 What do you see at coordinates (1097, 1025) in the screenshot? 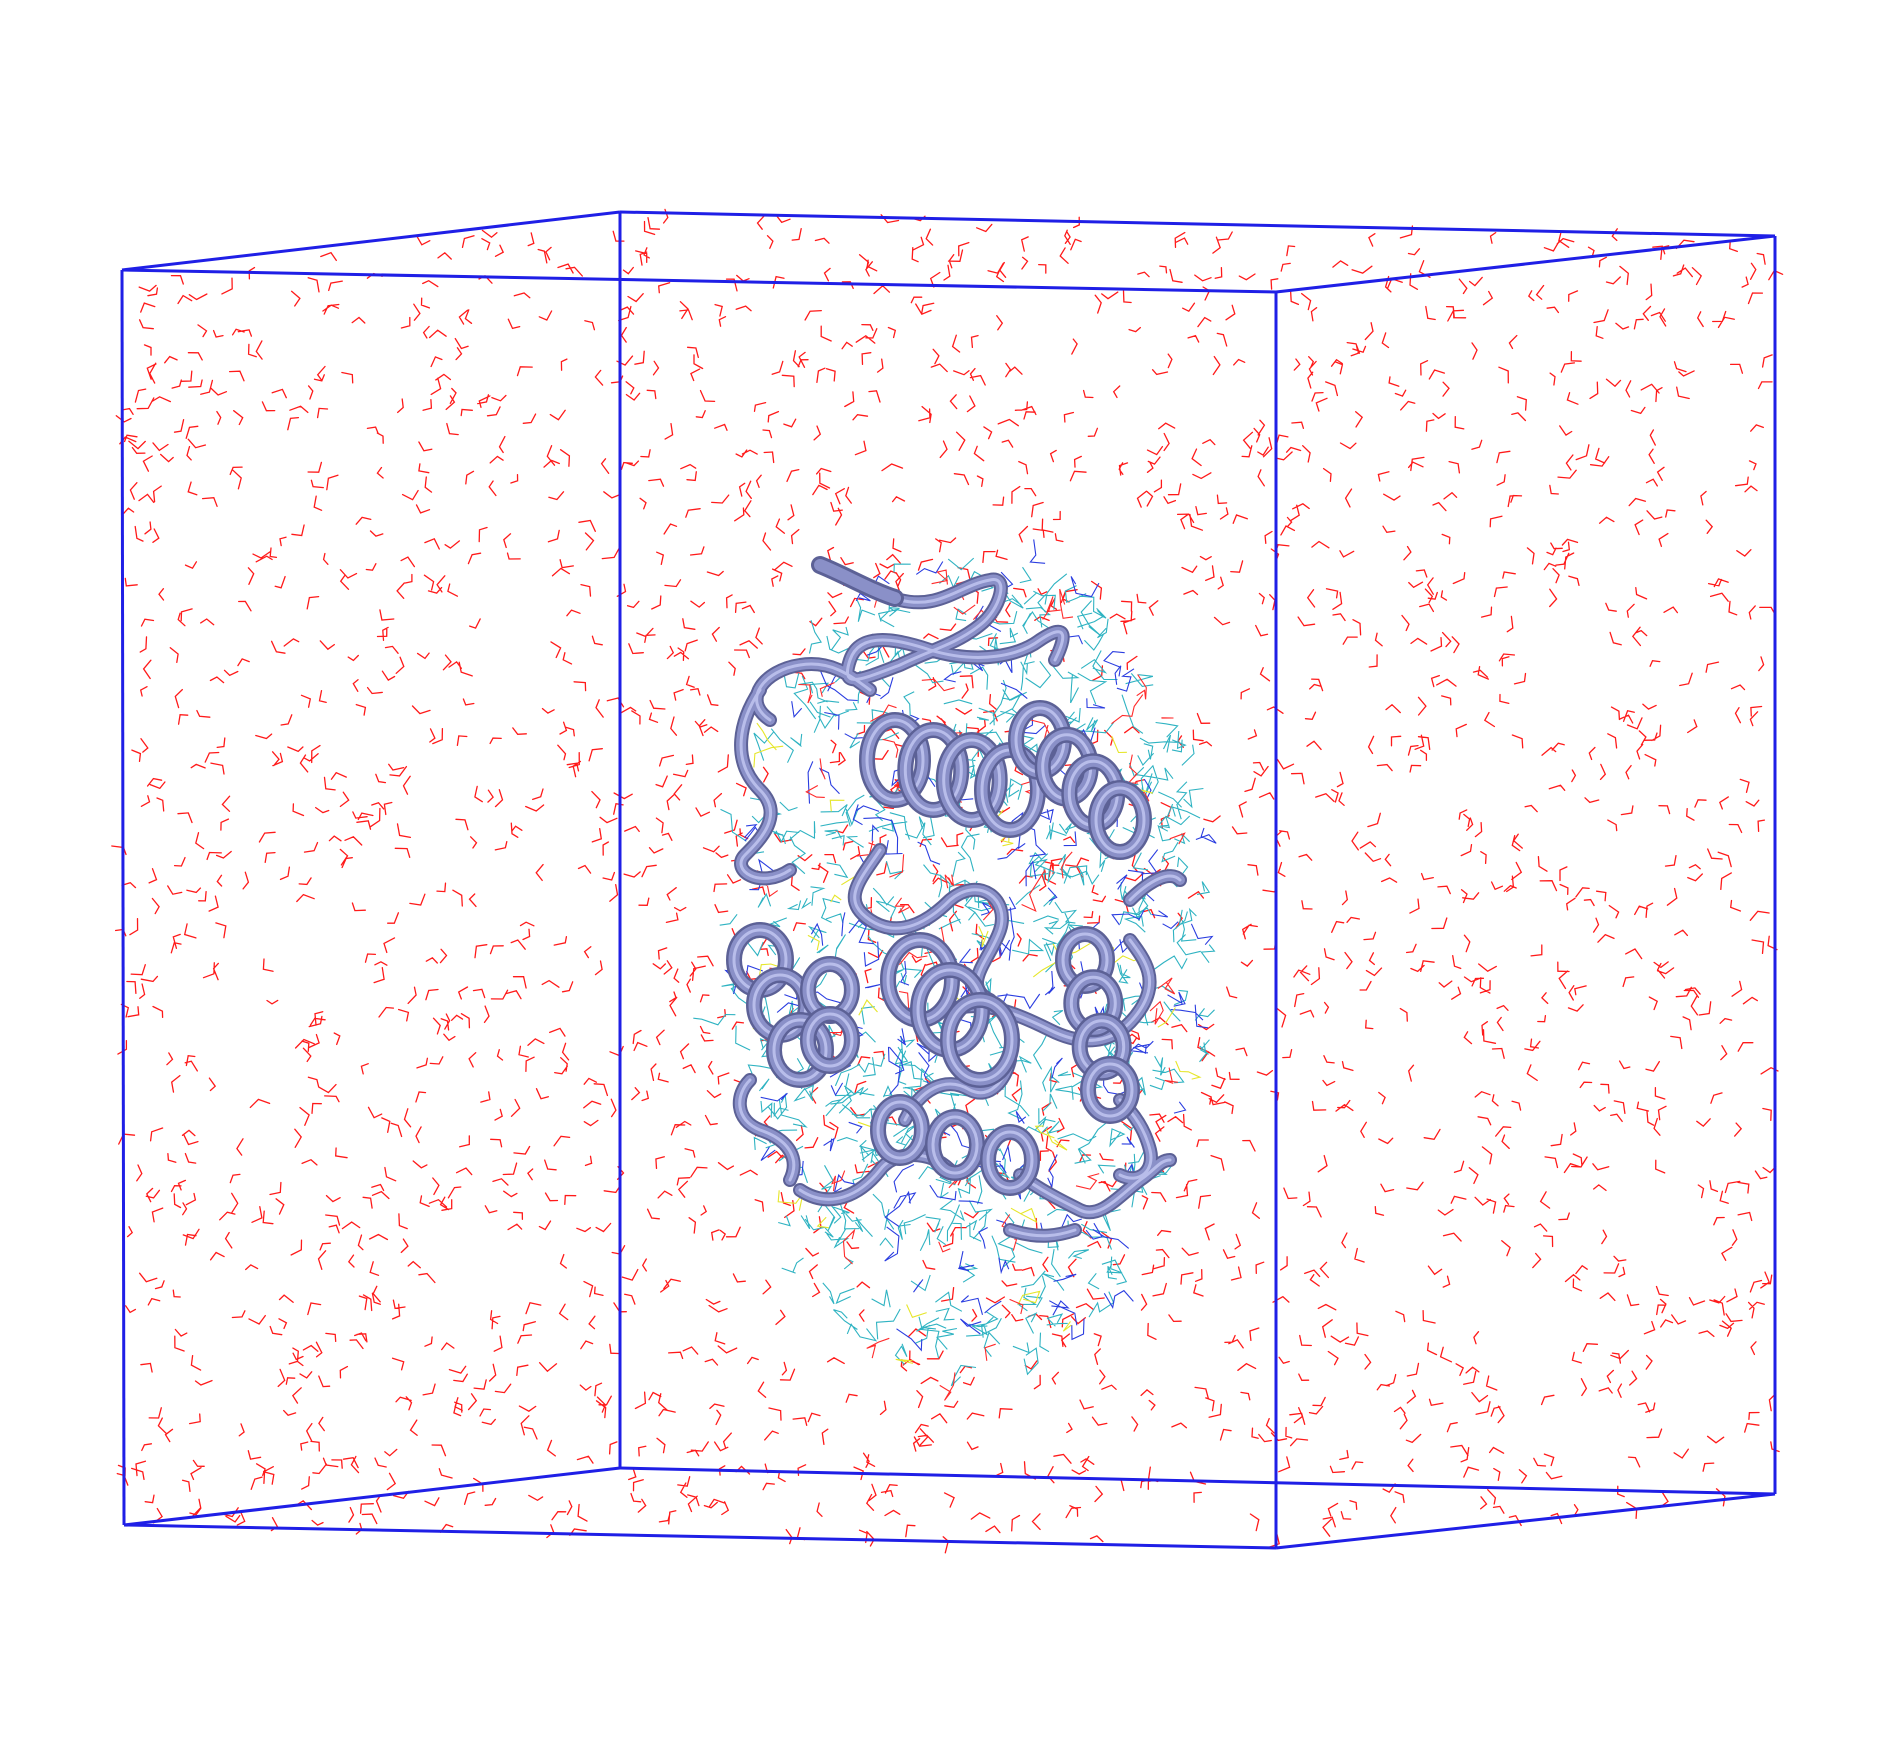
I see `helix-right` at bounding box center [1097, 1025].